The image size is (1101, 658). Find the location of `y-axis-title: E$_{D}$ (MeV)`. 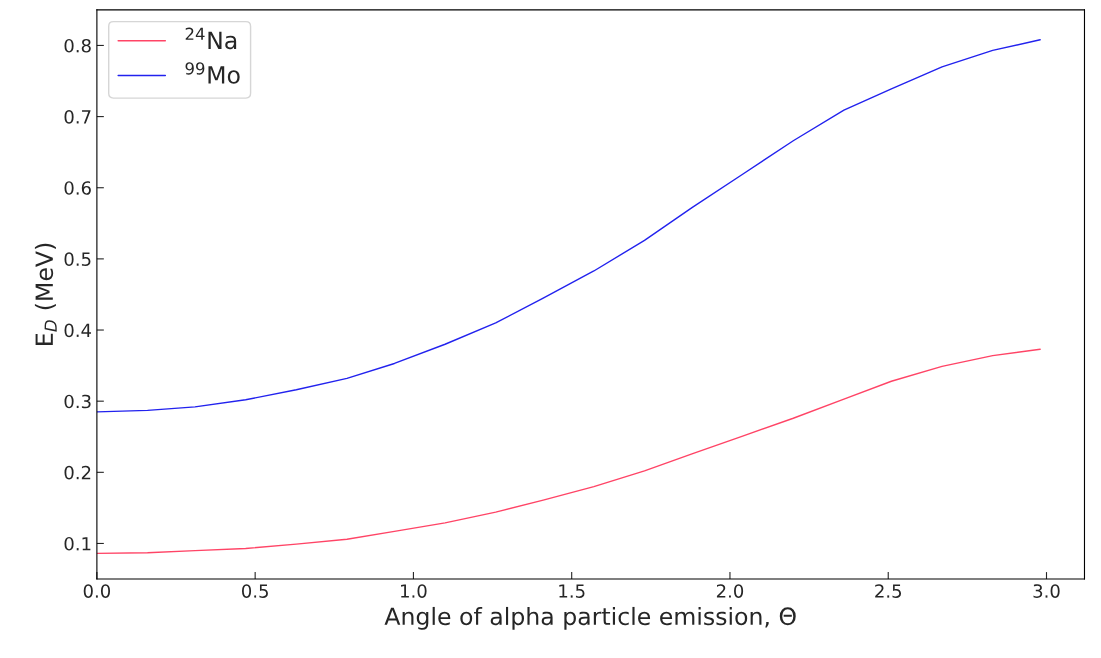

y-axis-title: E$_{D}$ (MeV) is located at coordinates (45, 294).